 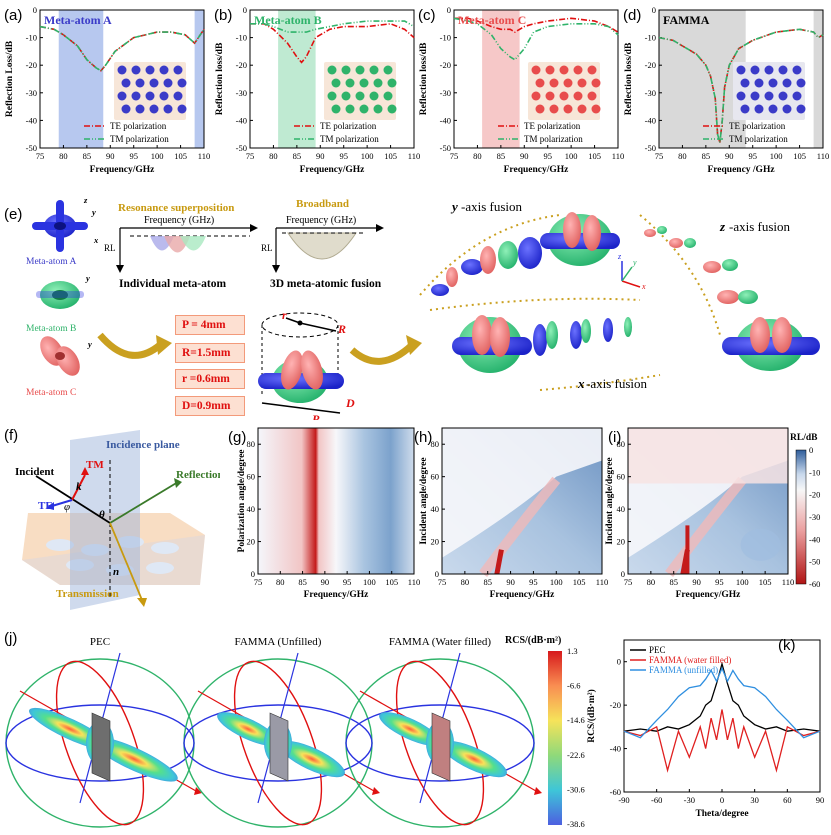 What do you see at coordinates (280, 582) in the screenshot?
I see `x-tick-label: 80` at bounding box center [280, 582].